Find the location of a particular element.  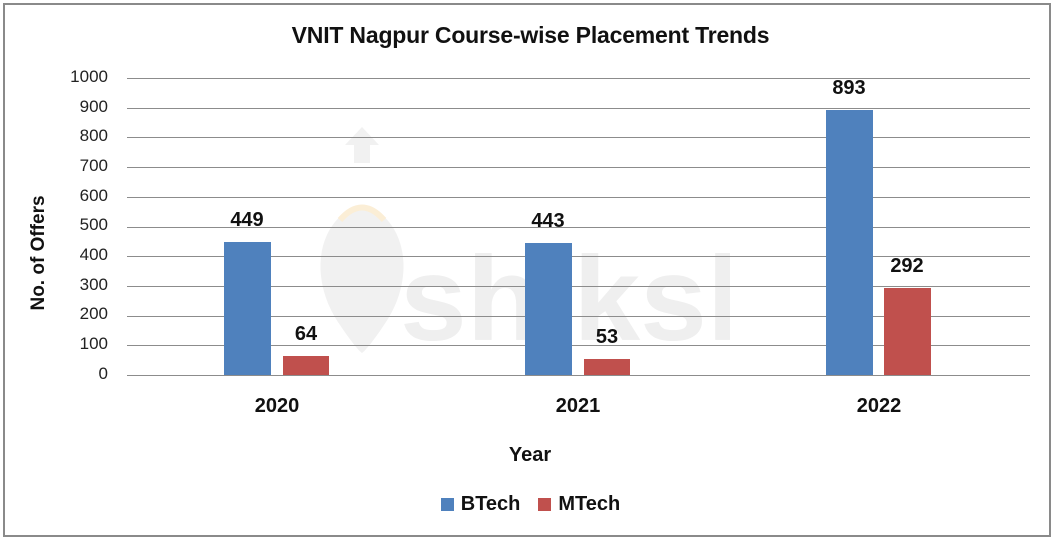

legend: BTech MTech is located at coordinates (530, 504).